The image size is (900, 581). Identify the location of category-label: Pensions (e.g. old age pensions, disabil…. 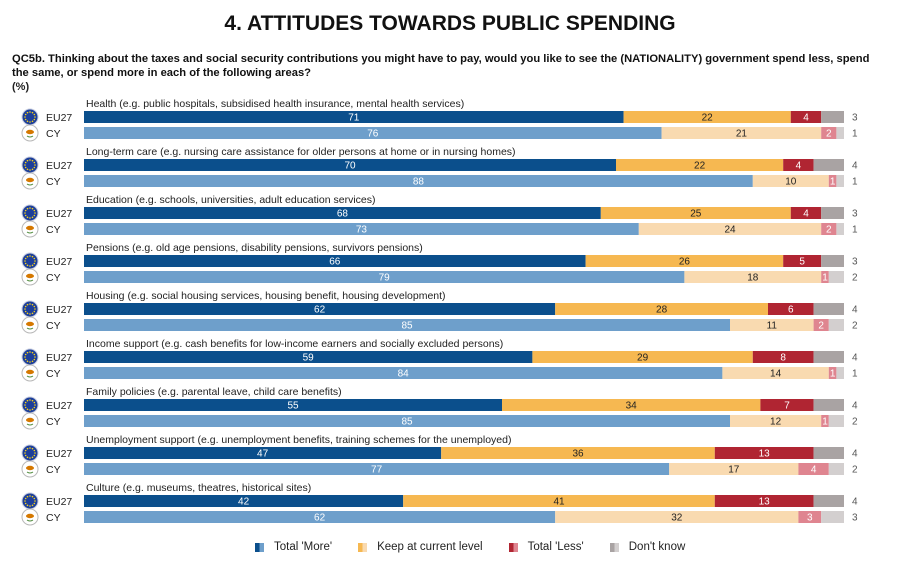
(254, 248).